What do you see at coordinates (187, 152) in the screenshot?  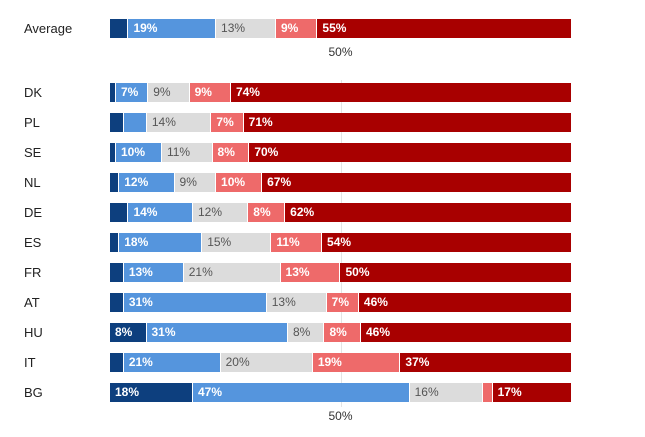 I see `bar-segment-3: 11%` at bounding box center [187, 152].